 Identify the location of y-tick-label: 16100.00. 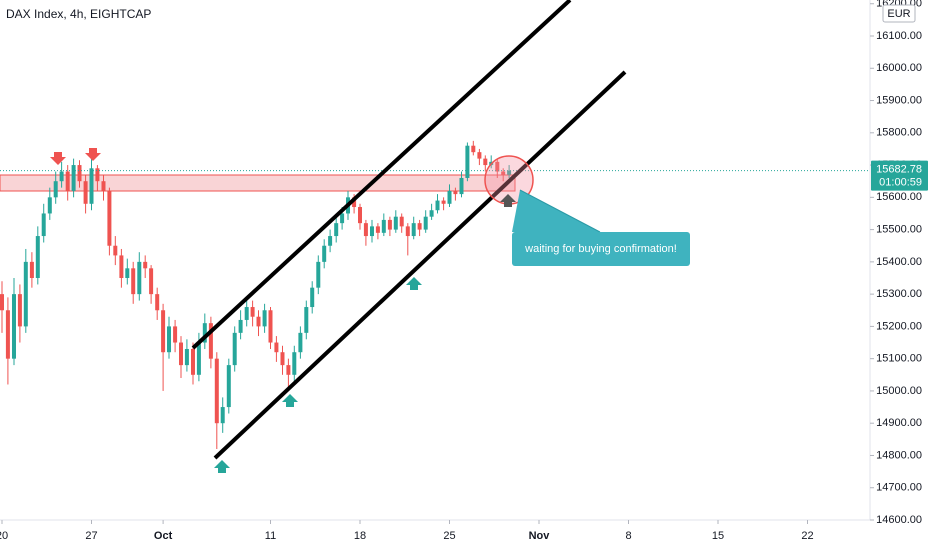
(899, 36).